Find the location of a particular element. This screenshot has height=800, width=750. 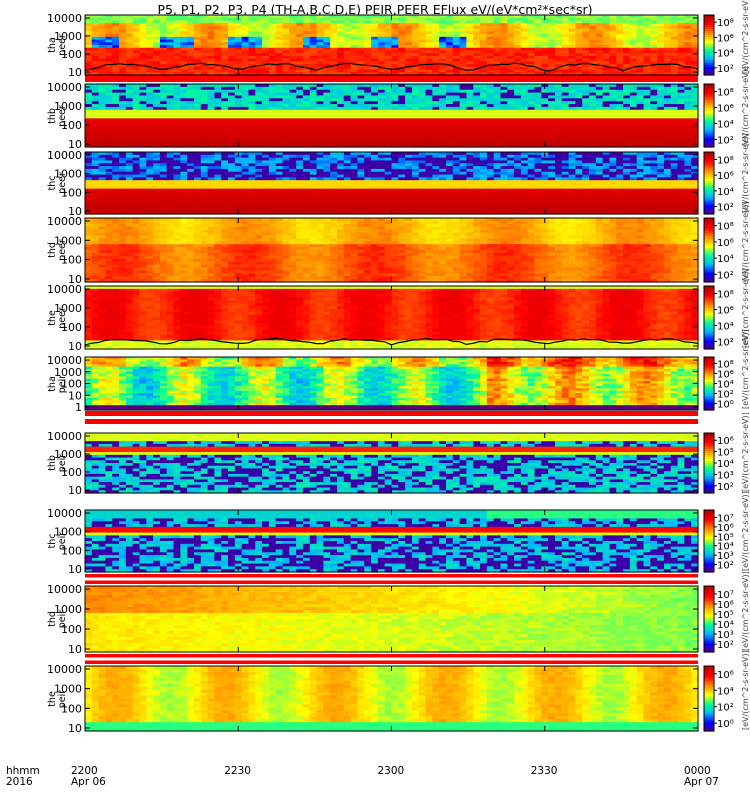

x-tick-date-label: Apr 07 is located at coordinates (701, 782).